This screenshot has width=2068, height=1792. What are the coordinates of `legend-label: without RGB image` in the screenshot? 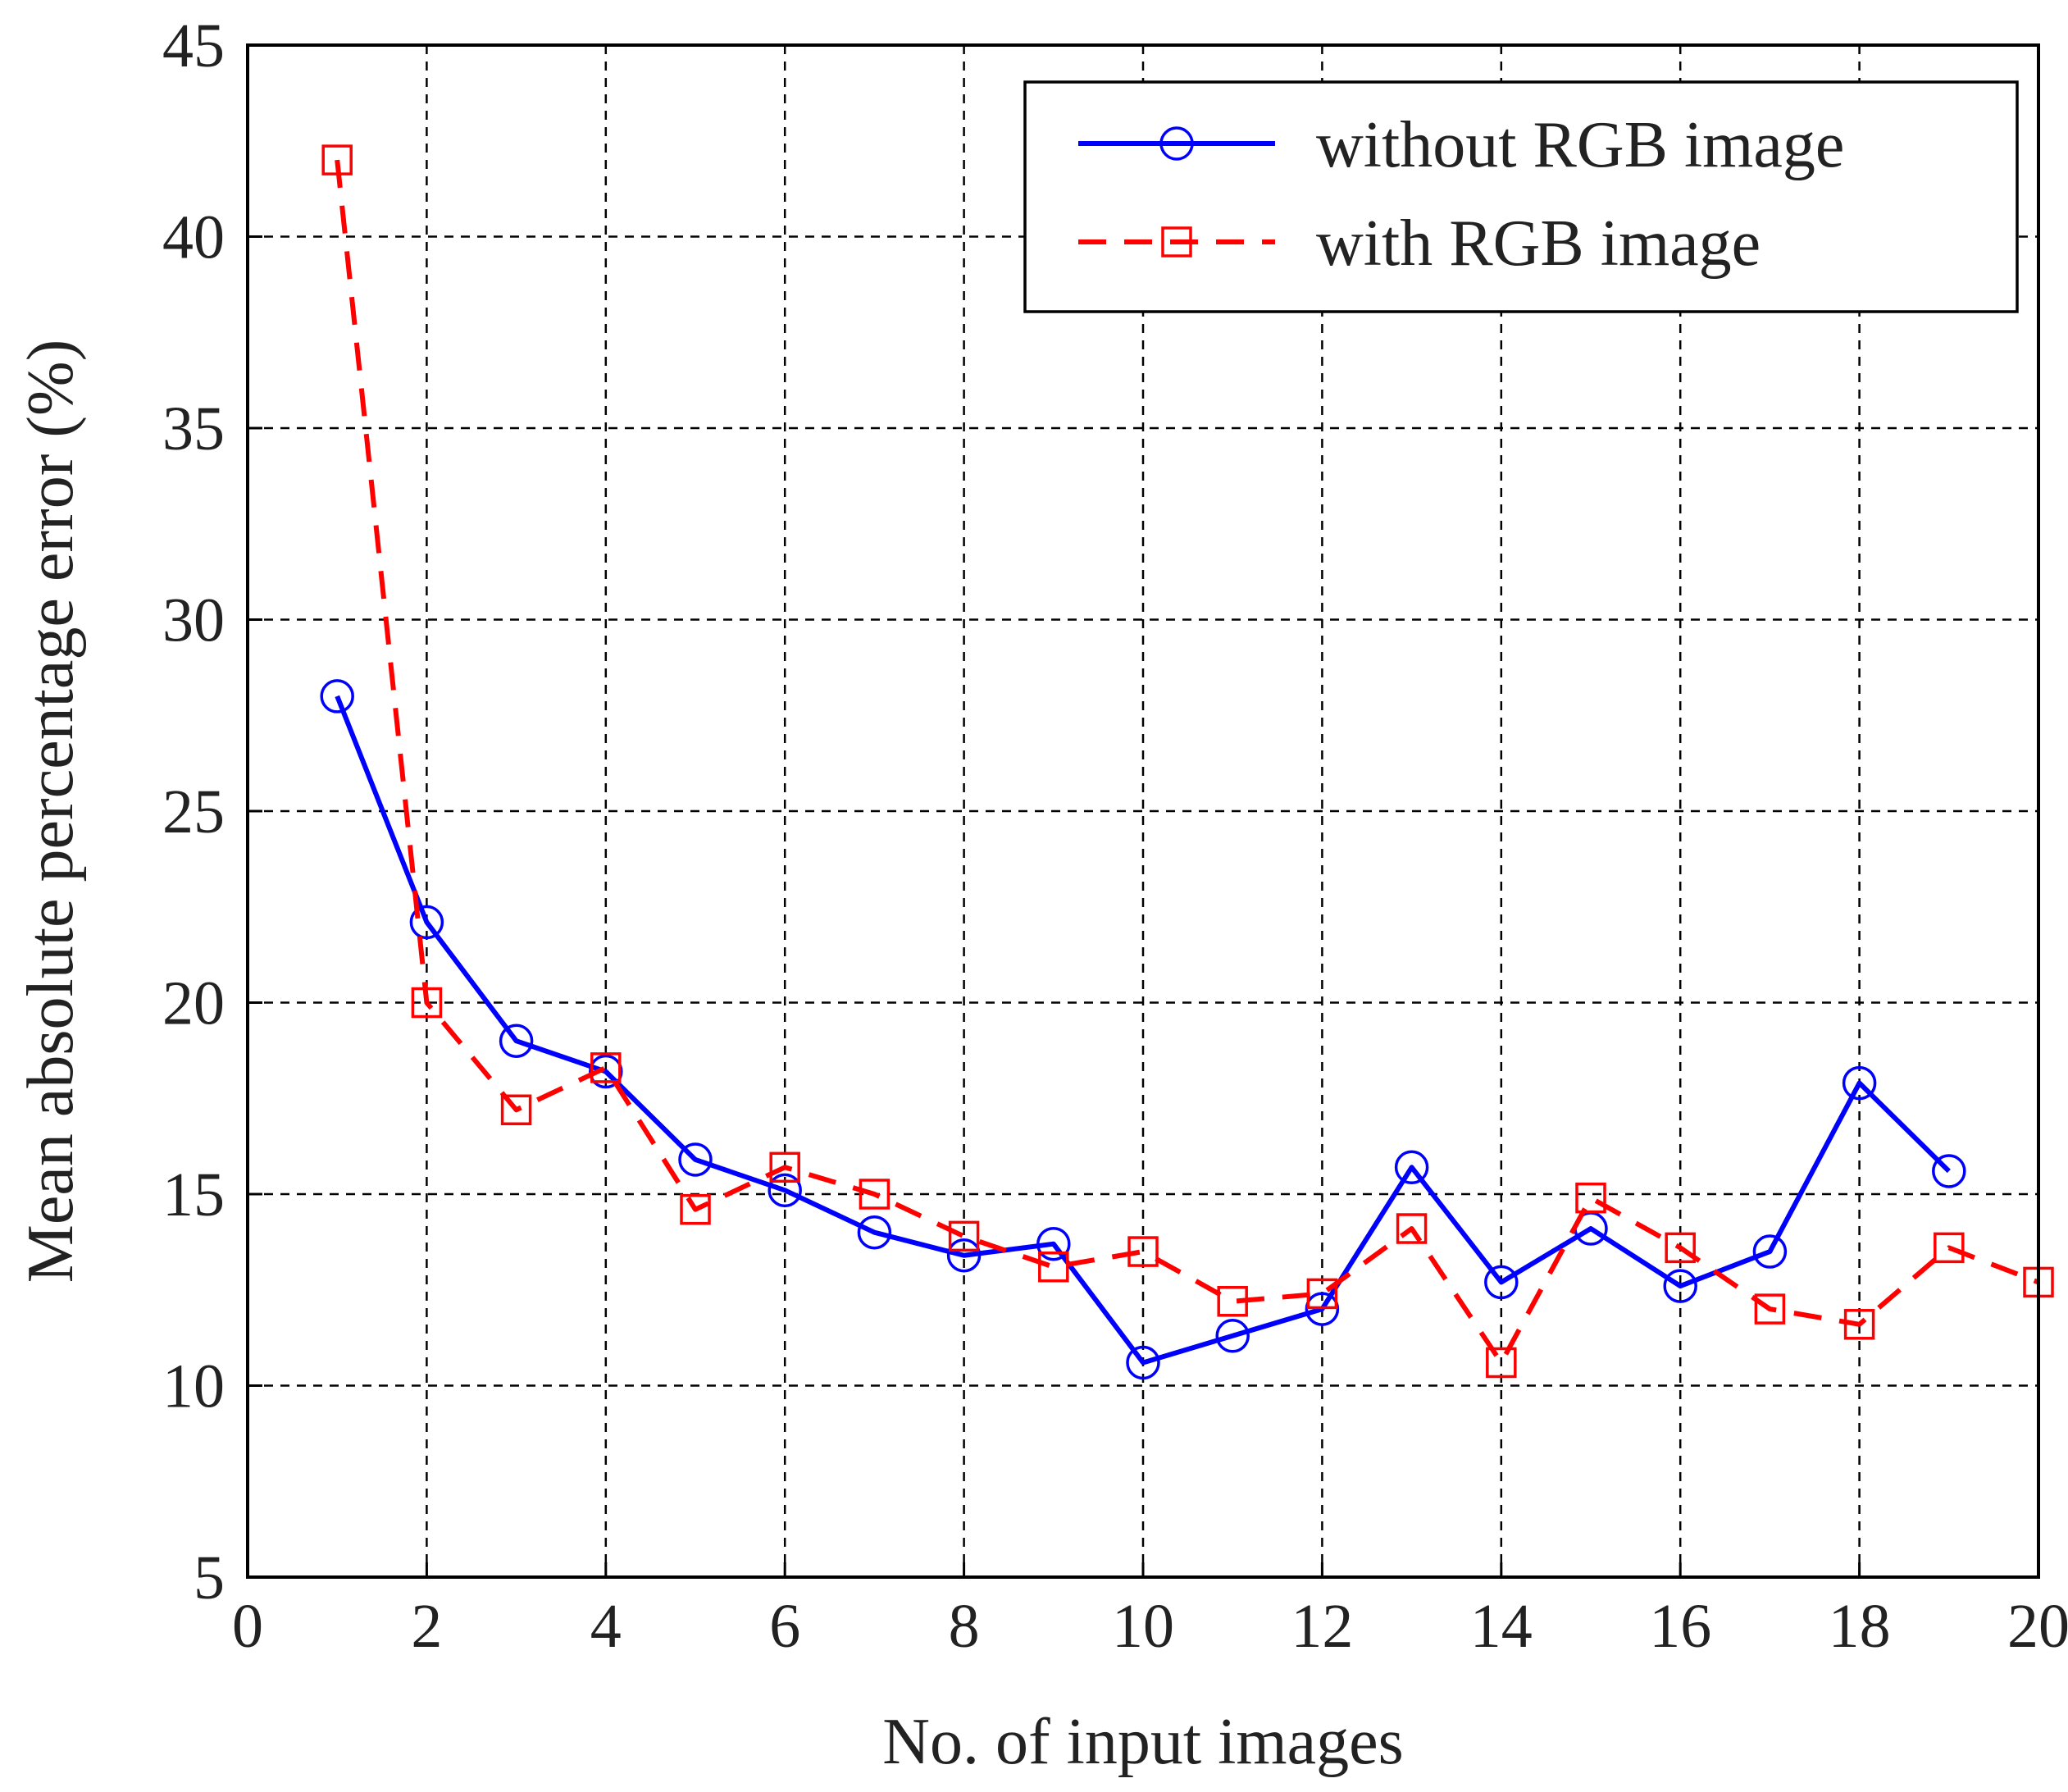 It's located at (1580, 145).